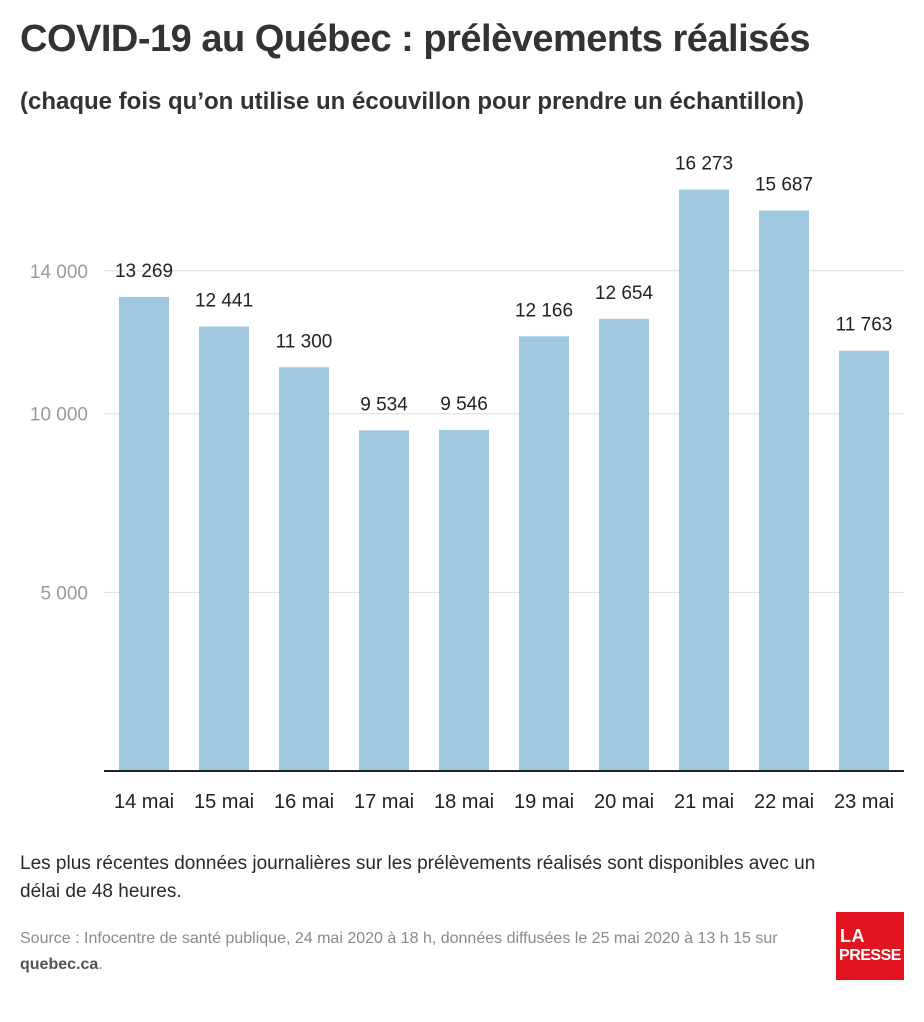  What do you see at coordinates (870, 955) in the screenshot?
I see `logo-line-2: PRESSE` at bounding box center [870, 955].